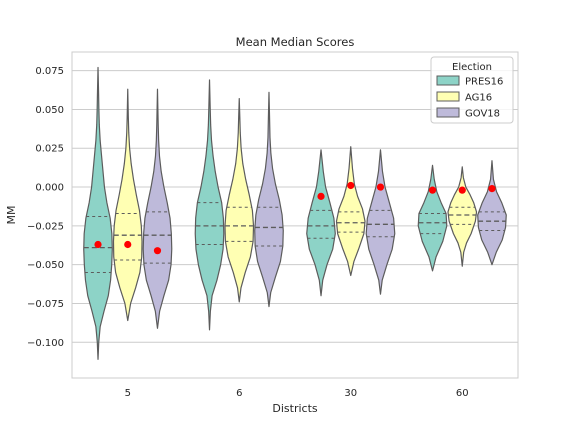 This screenshot has height=432, width=576. What do you see at coordinates (45, 304) in the screenshot?
I see `y-tick-label: −0.075` at bounding box center [45, 304].